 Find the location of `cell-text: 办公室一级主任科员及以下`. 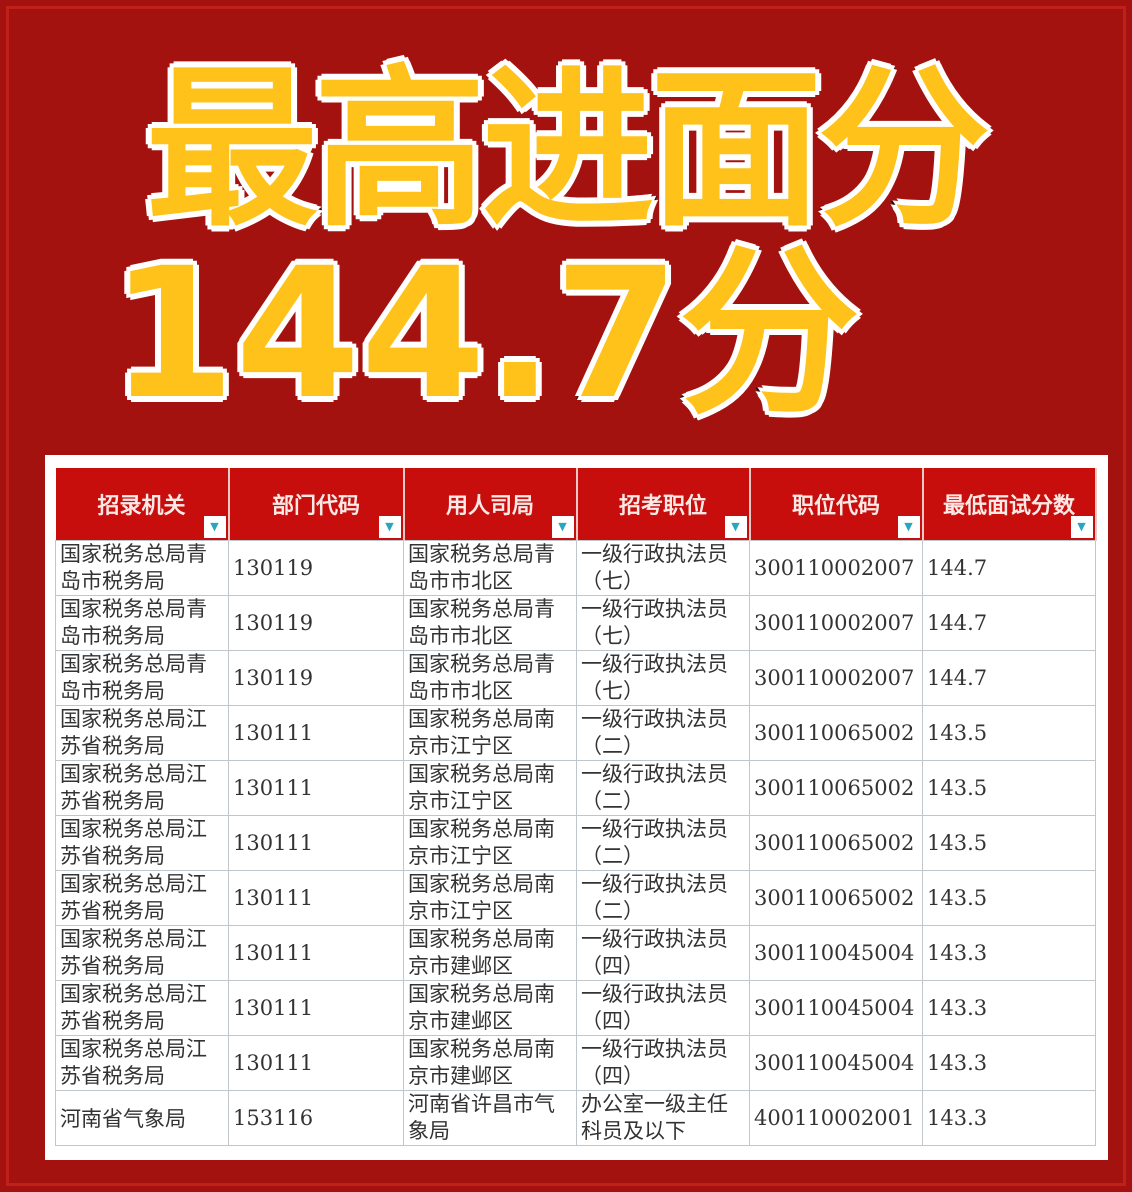

cell-text: 办公室一级主任科员及以下 is located at coordinates (654, 1117).